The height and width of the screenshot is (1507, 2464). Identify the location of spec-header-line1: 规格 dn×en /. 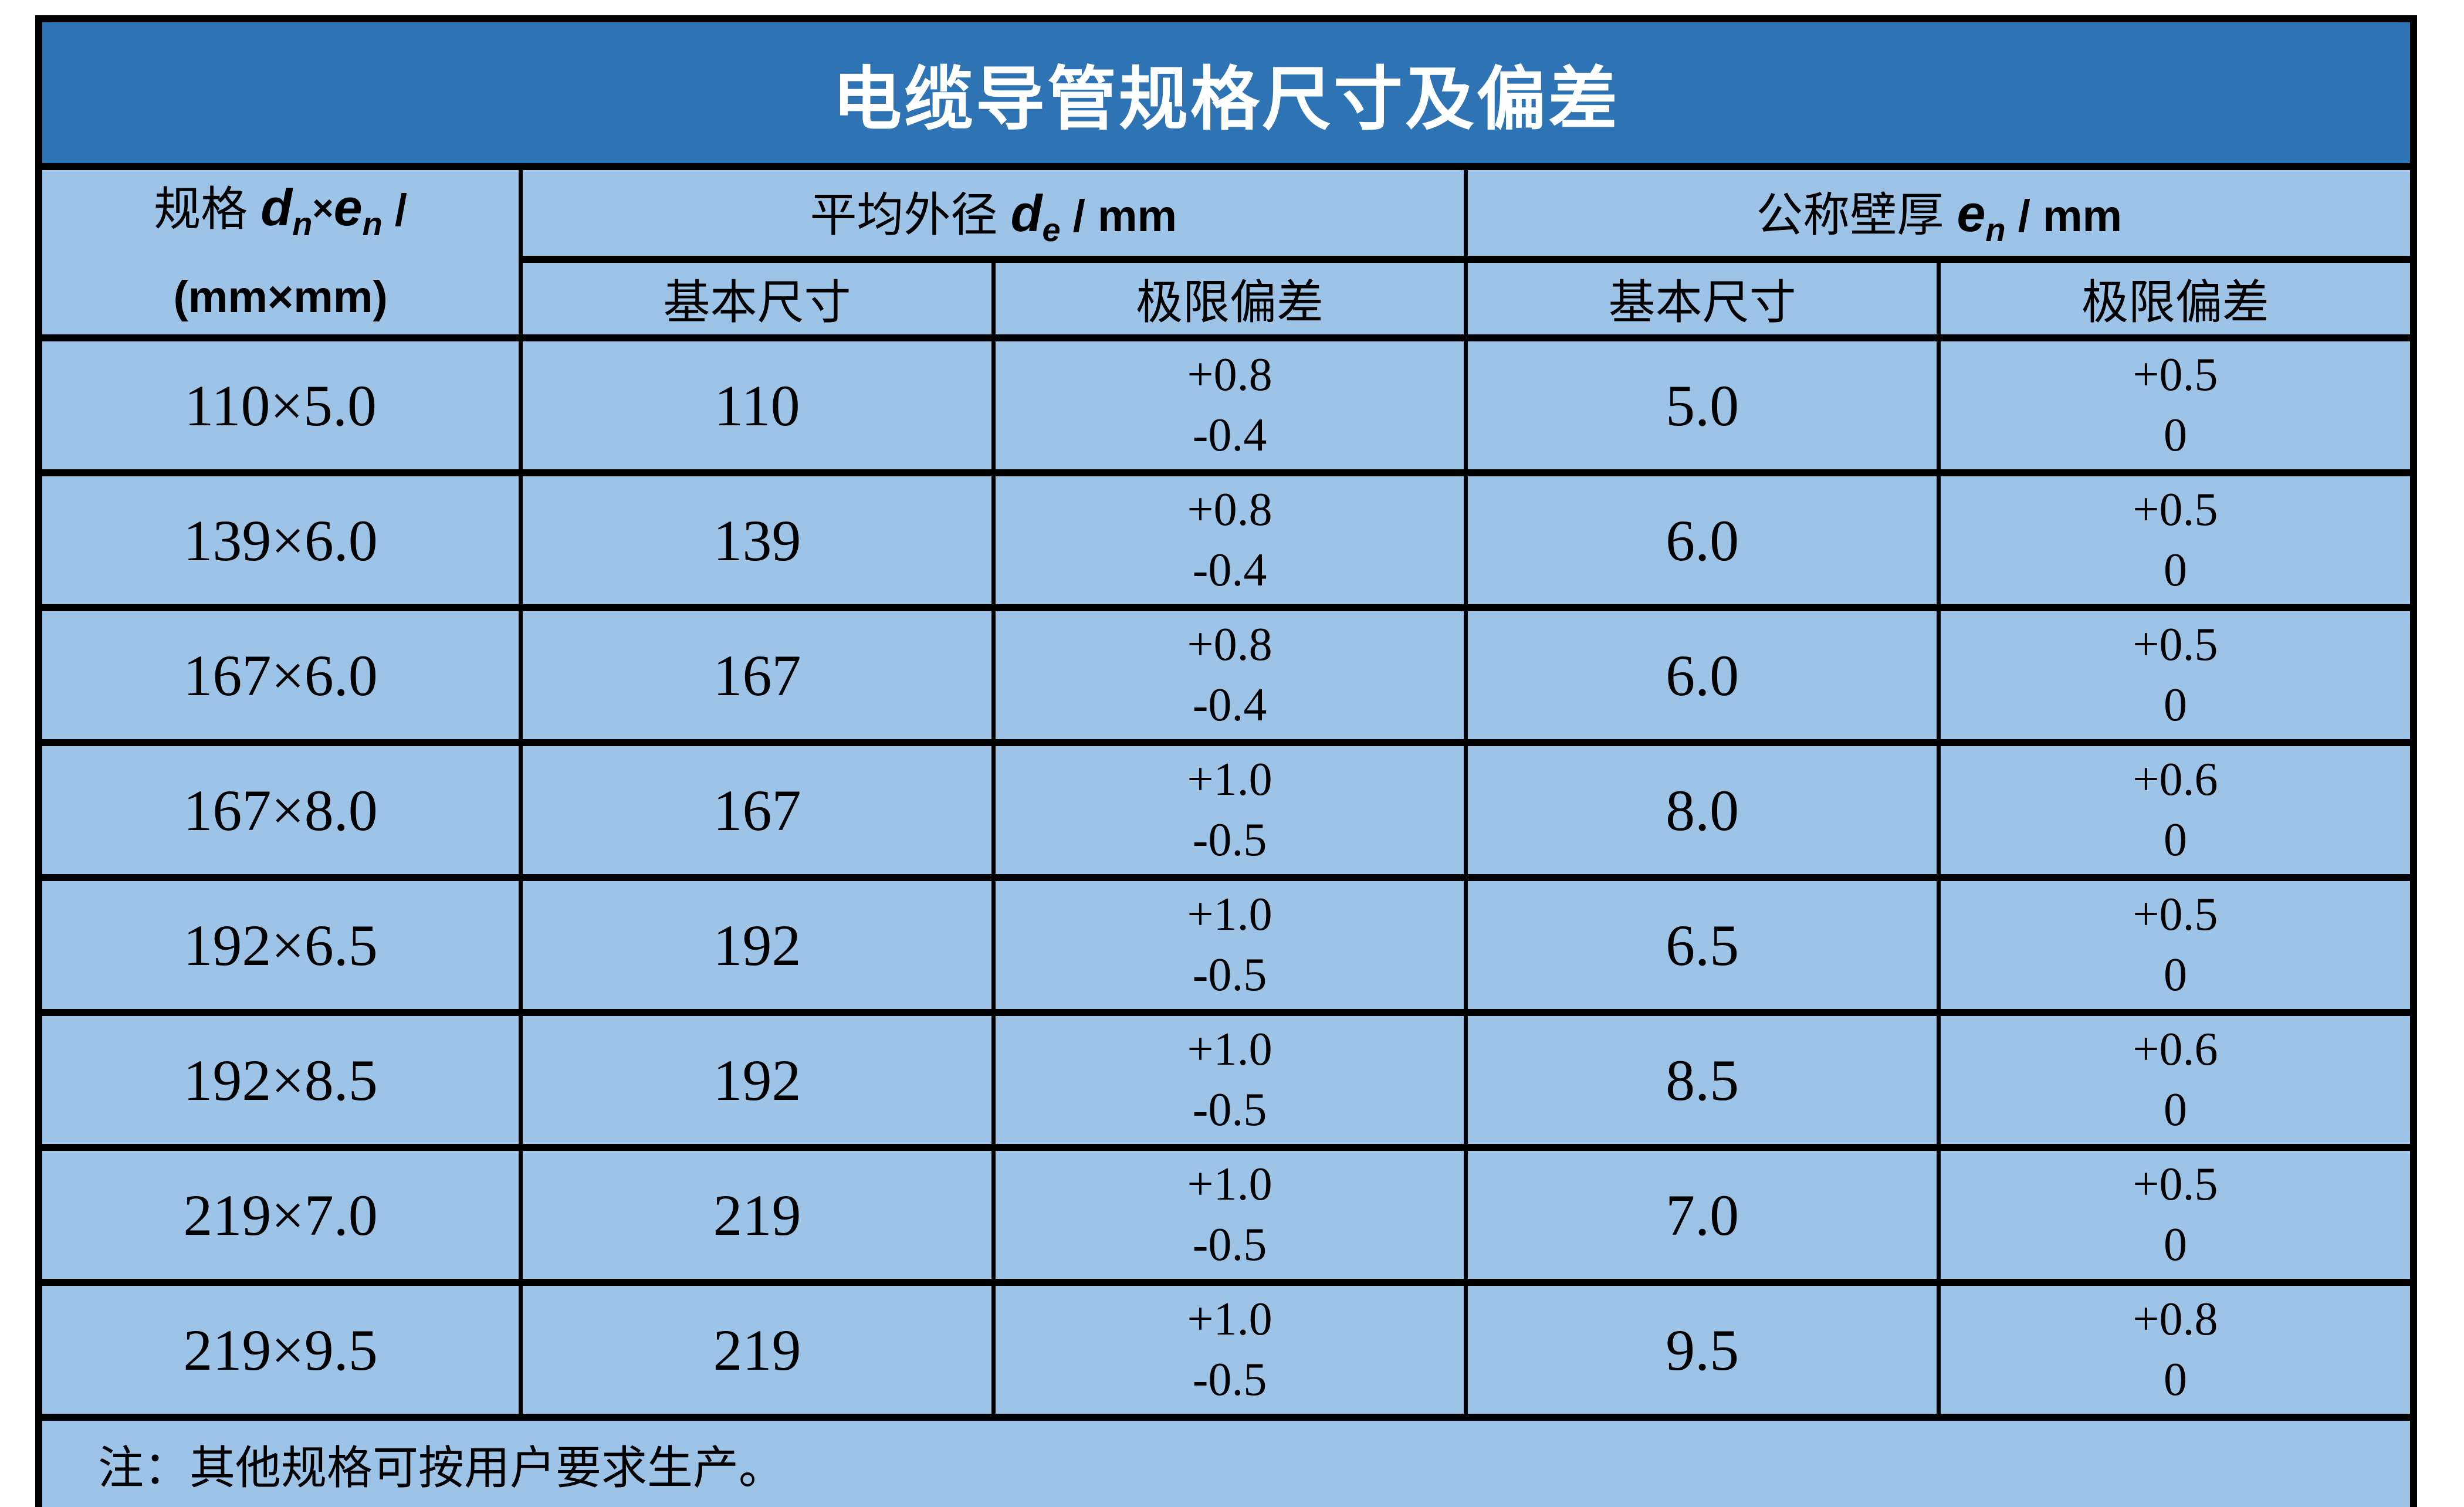
(281, 210).